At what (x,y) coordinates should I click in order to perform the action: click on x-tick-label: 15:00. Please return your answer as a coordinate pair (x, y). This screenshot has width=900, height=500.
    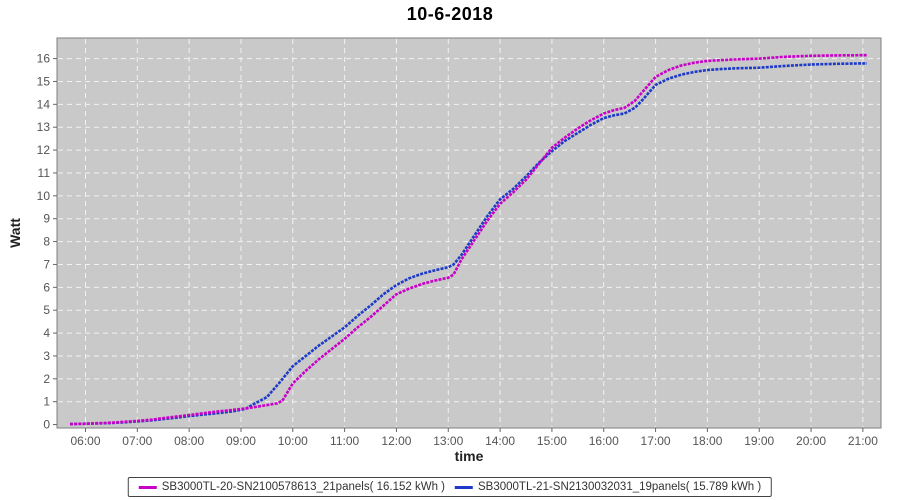
    Looking at the image, I should click on (552, 441).